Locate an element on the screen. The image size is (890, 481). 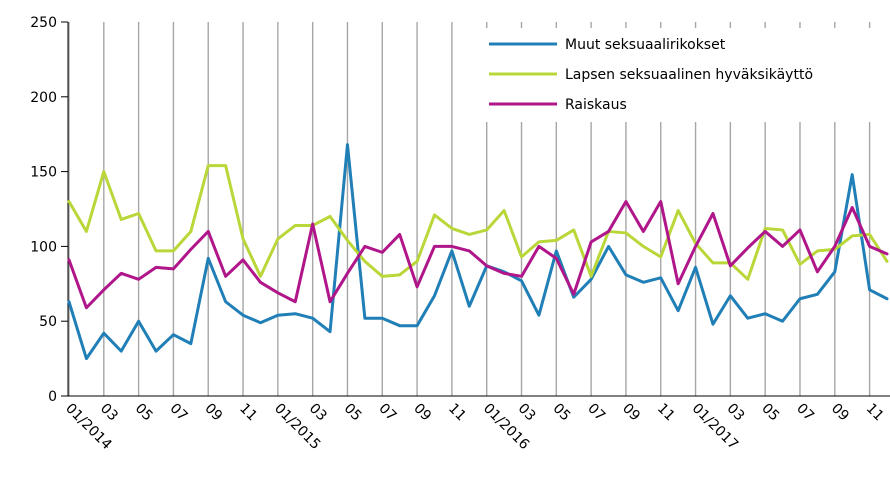
y-tick-label: 100 is located at coordinates (43, 247).